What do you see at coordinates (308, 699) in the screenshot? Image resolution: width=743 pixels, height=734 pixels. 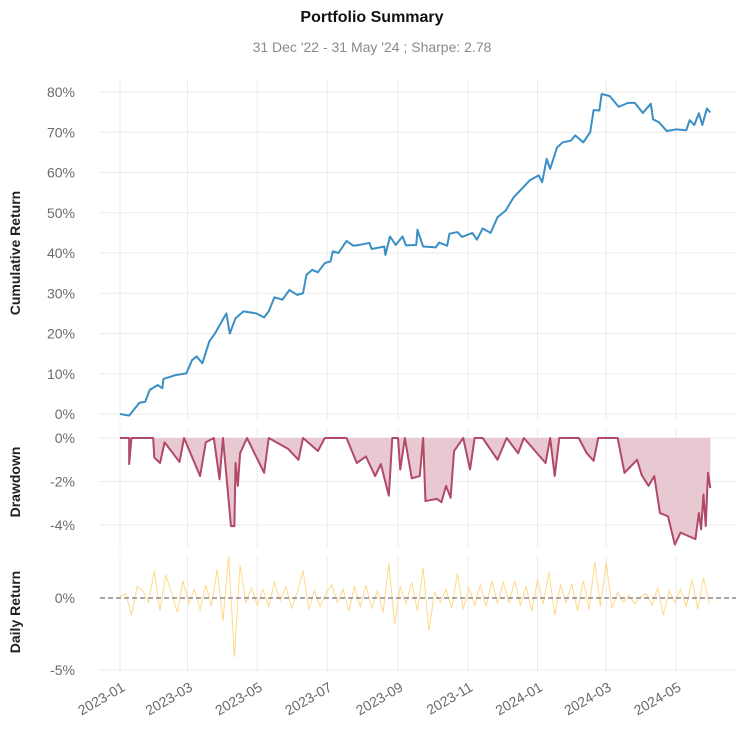 I see `x-tick-label: 2023-07` at bounding box center [308, 699].